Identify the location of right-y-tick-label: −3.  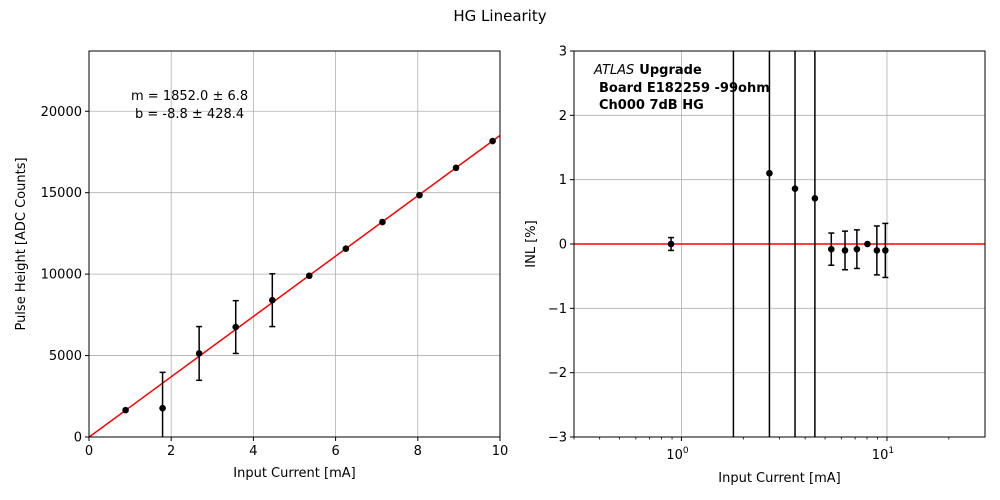
(557, 438).